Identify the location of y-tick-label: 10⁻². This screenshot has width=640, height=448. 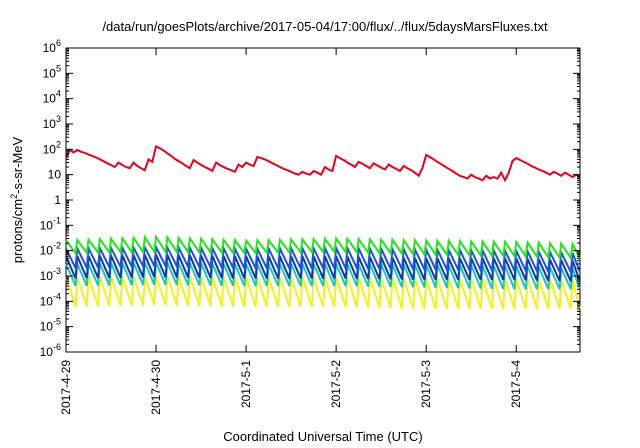
(50, 249).